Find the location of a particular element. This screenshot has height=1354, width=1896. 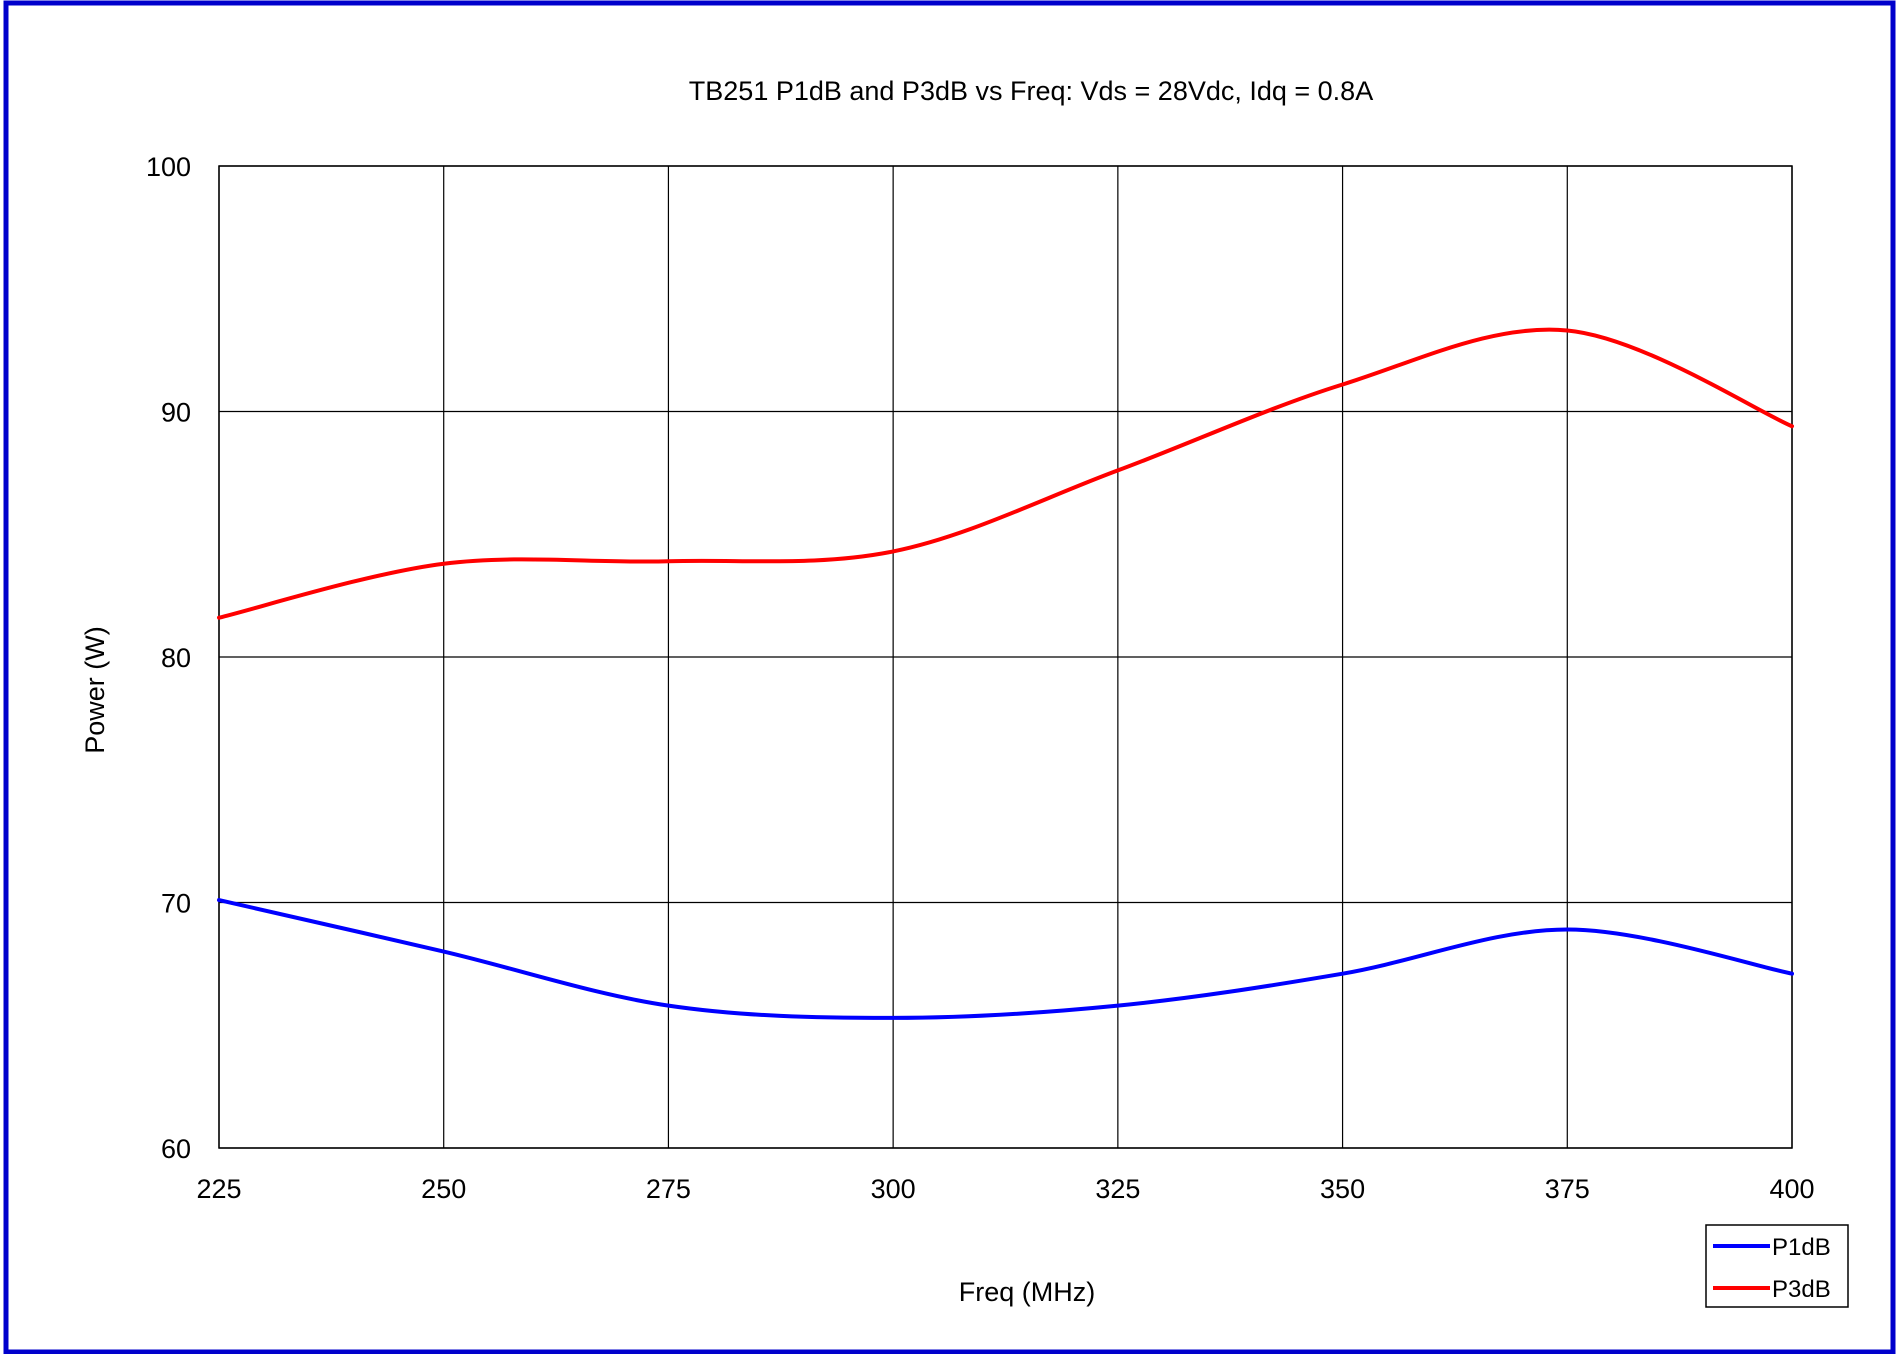

x-tick-label: 400 is located at coordinates (1791, 1189).